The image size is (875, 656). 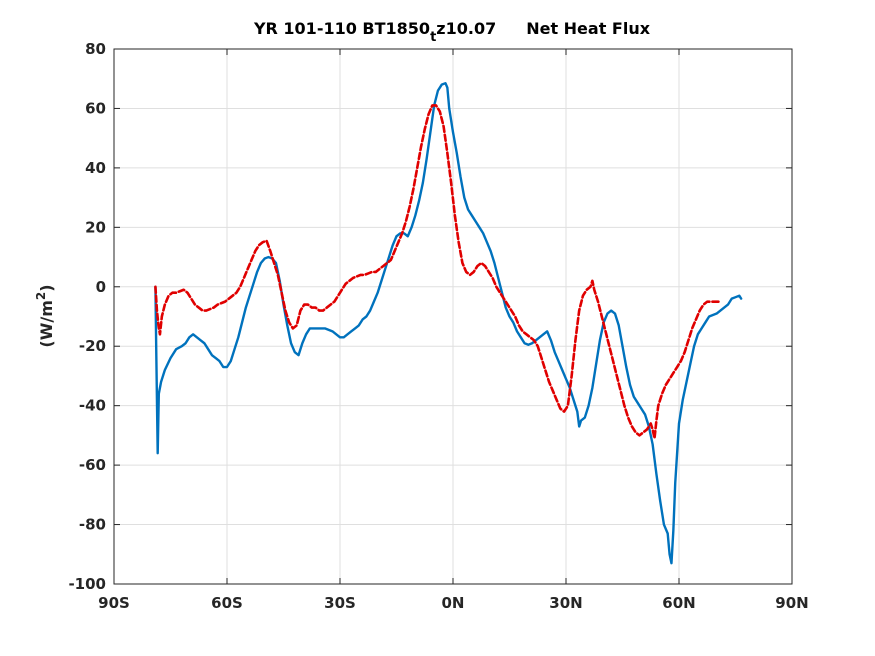 What do you see at coordinates (92, 465) in the screenshot?
I see `y-tick-label: -60` at bounding box center [92, 465].